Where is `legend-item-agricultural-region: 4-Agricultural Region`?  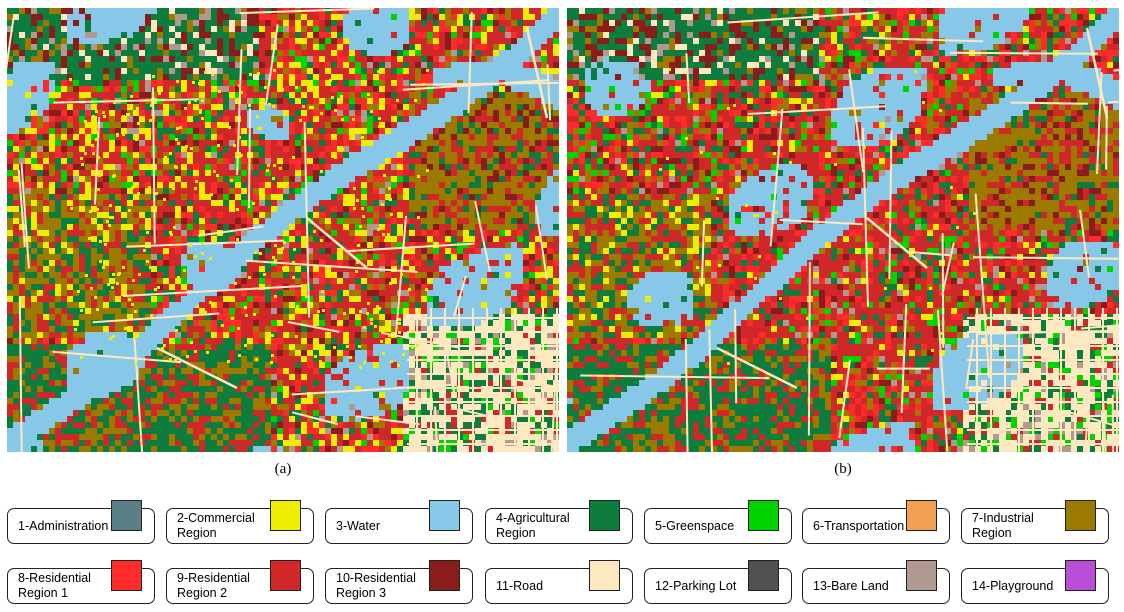 legend-item-agricultural-region: 4-Agricultural Region is located at coordinates (559, 522).